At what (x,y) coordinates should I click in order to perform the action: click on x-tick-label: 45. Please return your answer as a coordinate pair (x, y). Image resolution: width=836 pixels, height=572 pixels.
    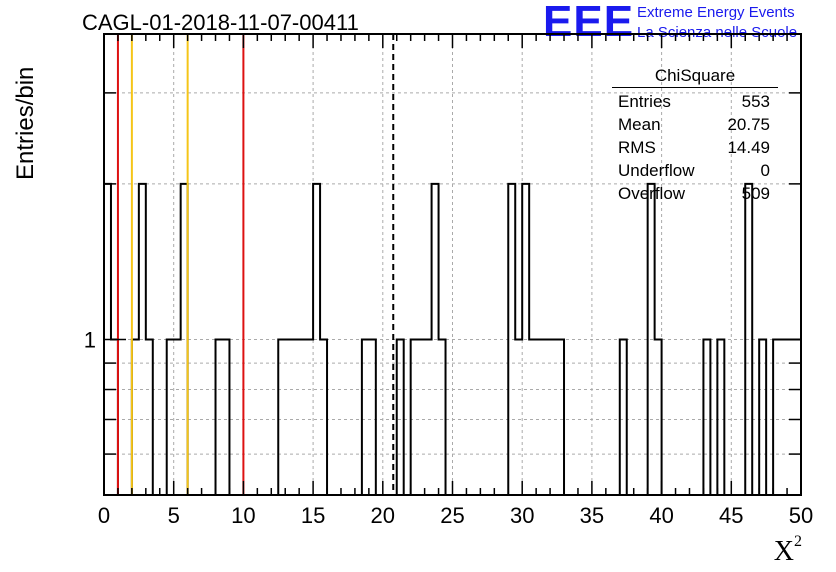
    Looking at the image, I should click on (731, 515).